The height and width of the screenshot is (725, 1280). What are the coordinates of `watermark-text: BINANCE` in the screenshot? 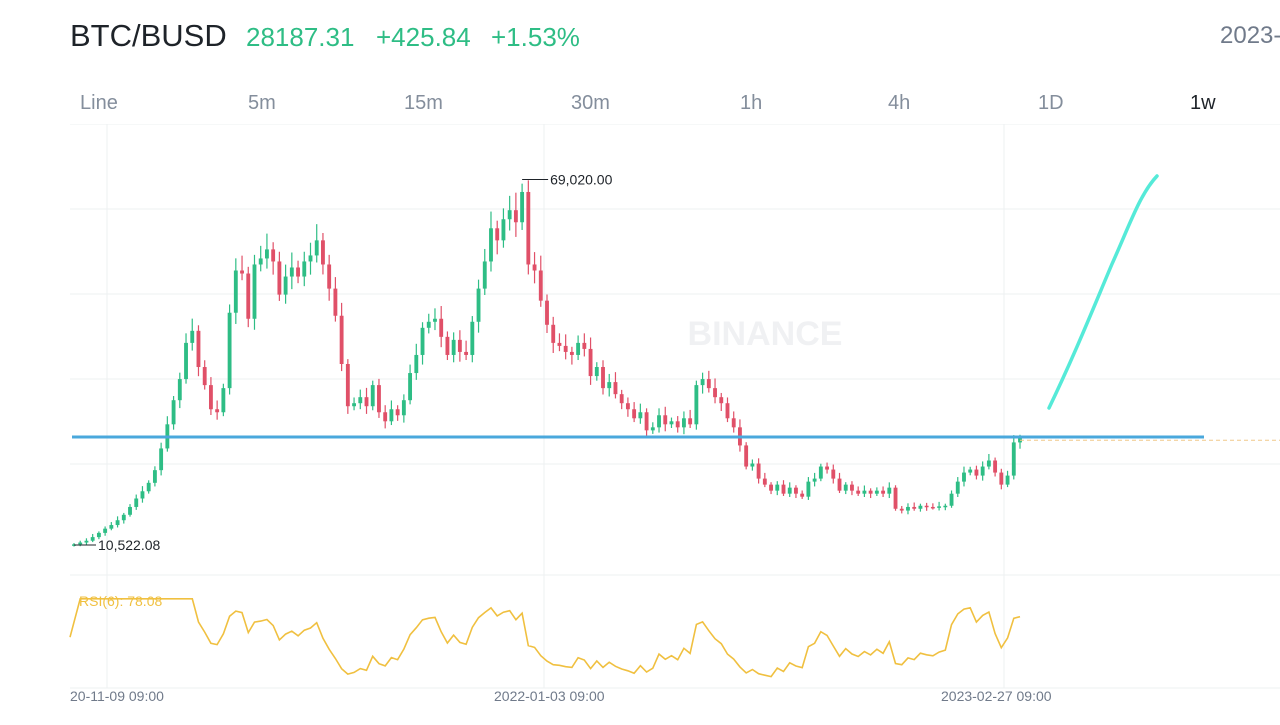 It's located at (765, 334).